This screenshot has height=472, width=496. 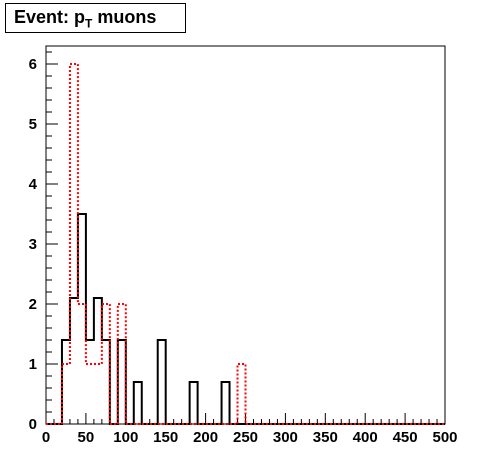 What do you see at coordinates (85, 19) in the screenshot?
I see `chart-title: Event: pT muons` at bounding box center [85, 19].